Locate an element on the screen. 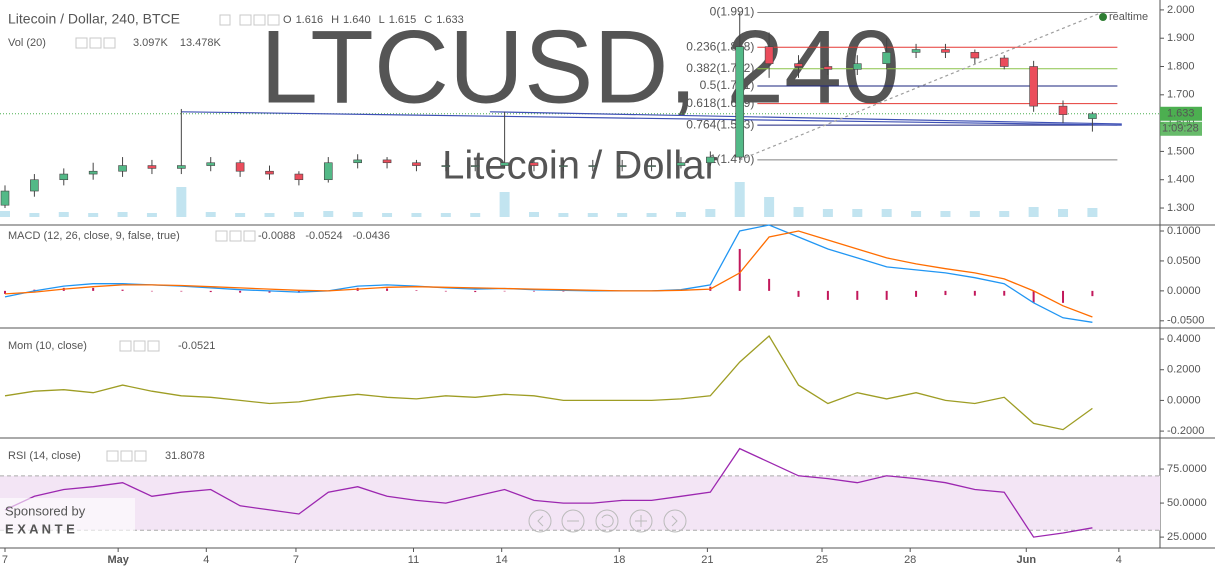 The height and width of the screenshot is (571, 1215). trendline is located at coordinates (651, 118).